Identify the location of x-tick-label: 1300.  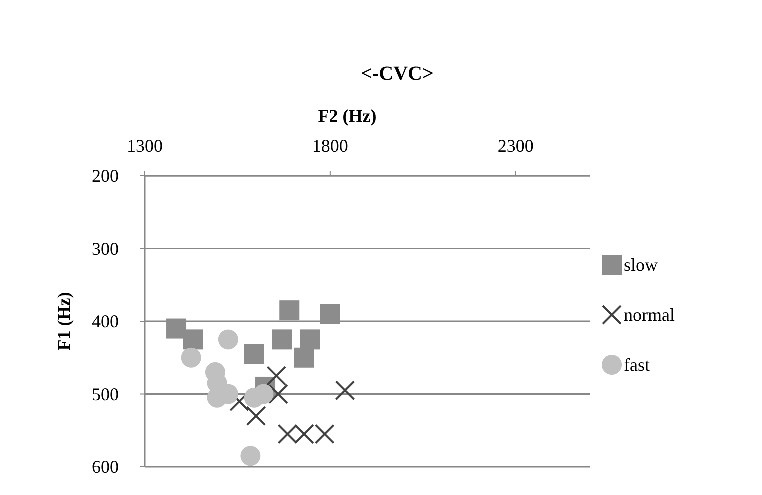
(145, 146).